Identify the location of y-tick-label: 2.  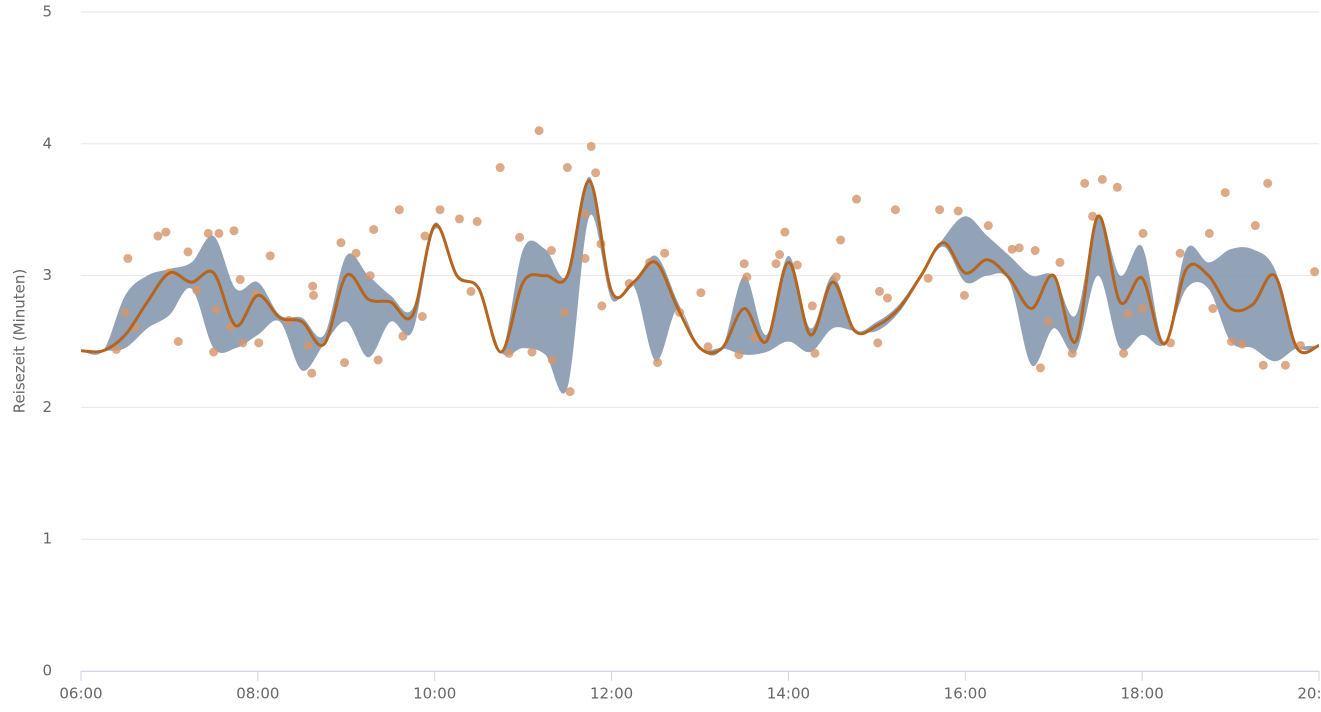
(47, 407).